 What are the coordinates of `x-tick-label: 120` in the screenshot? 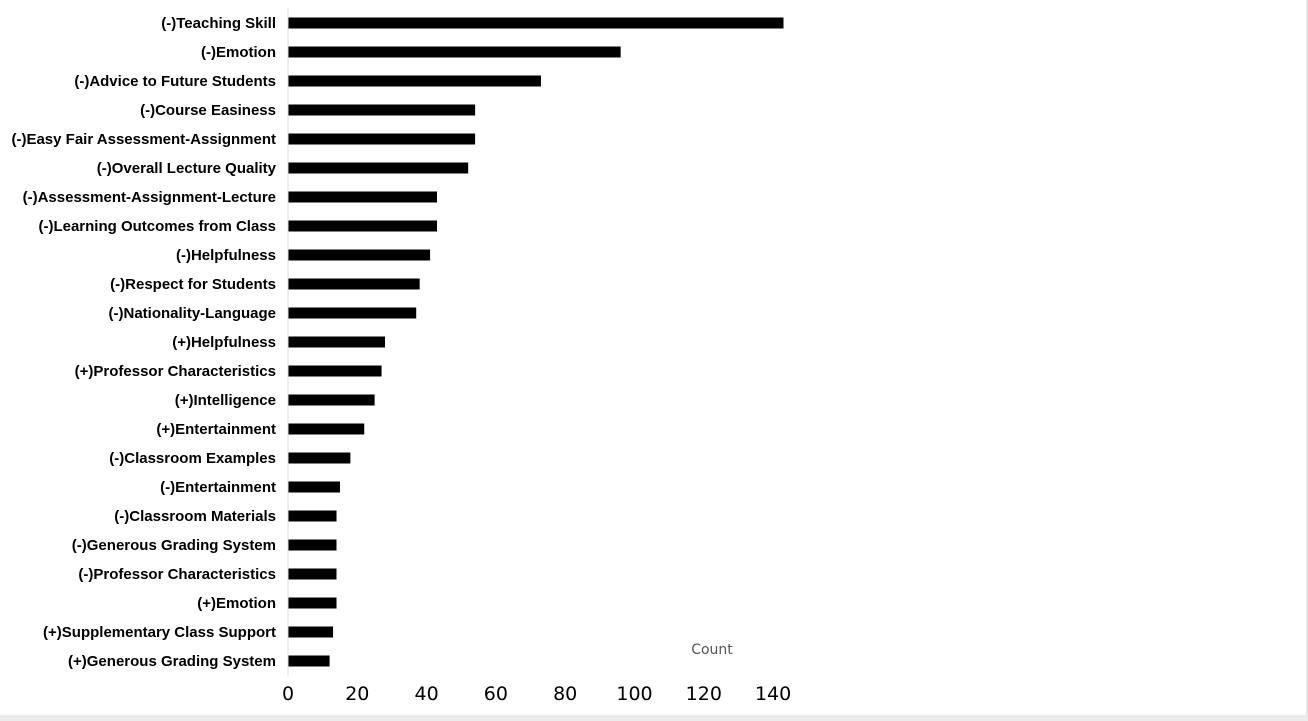 It's located at (704, 694).